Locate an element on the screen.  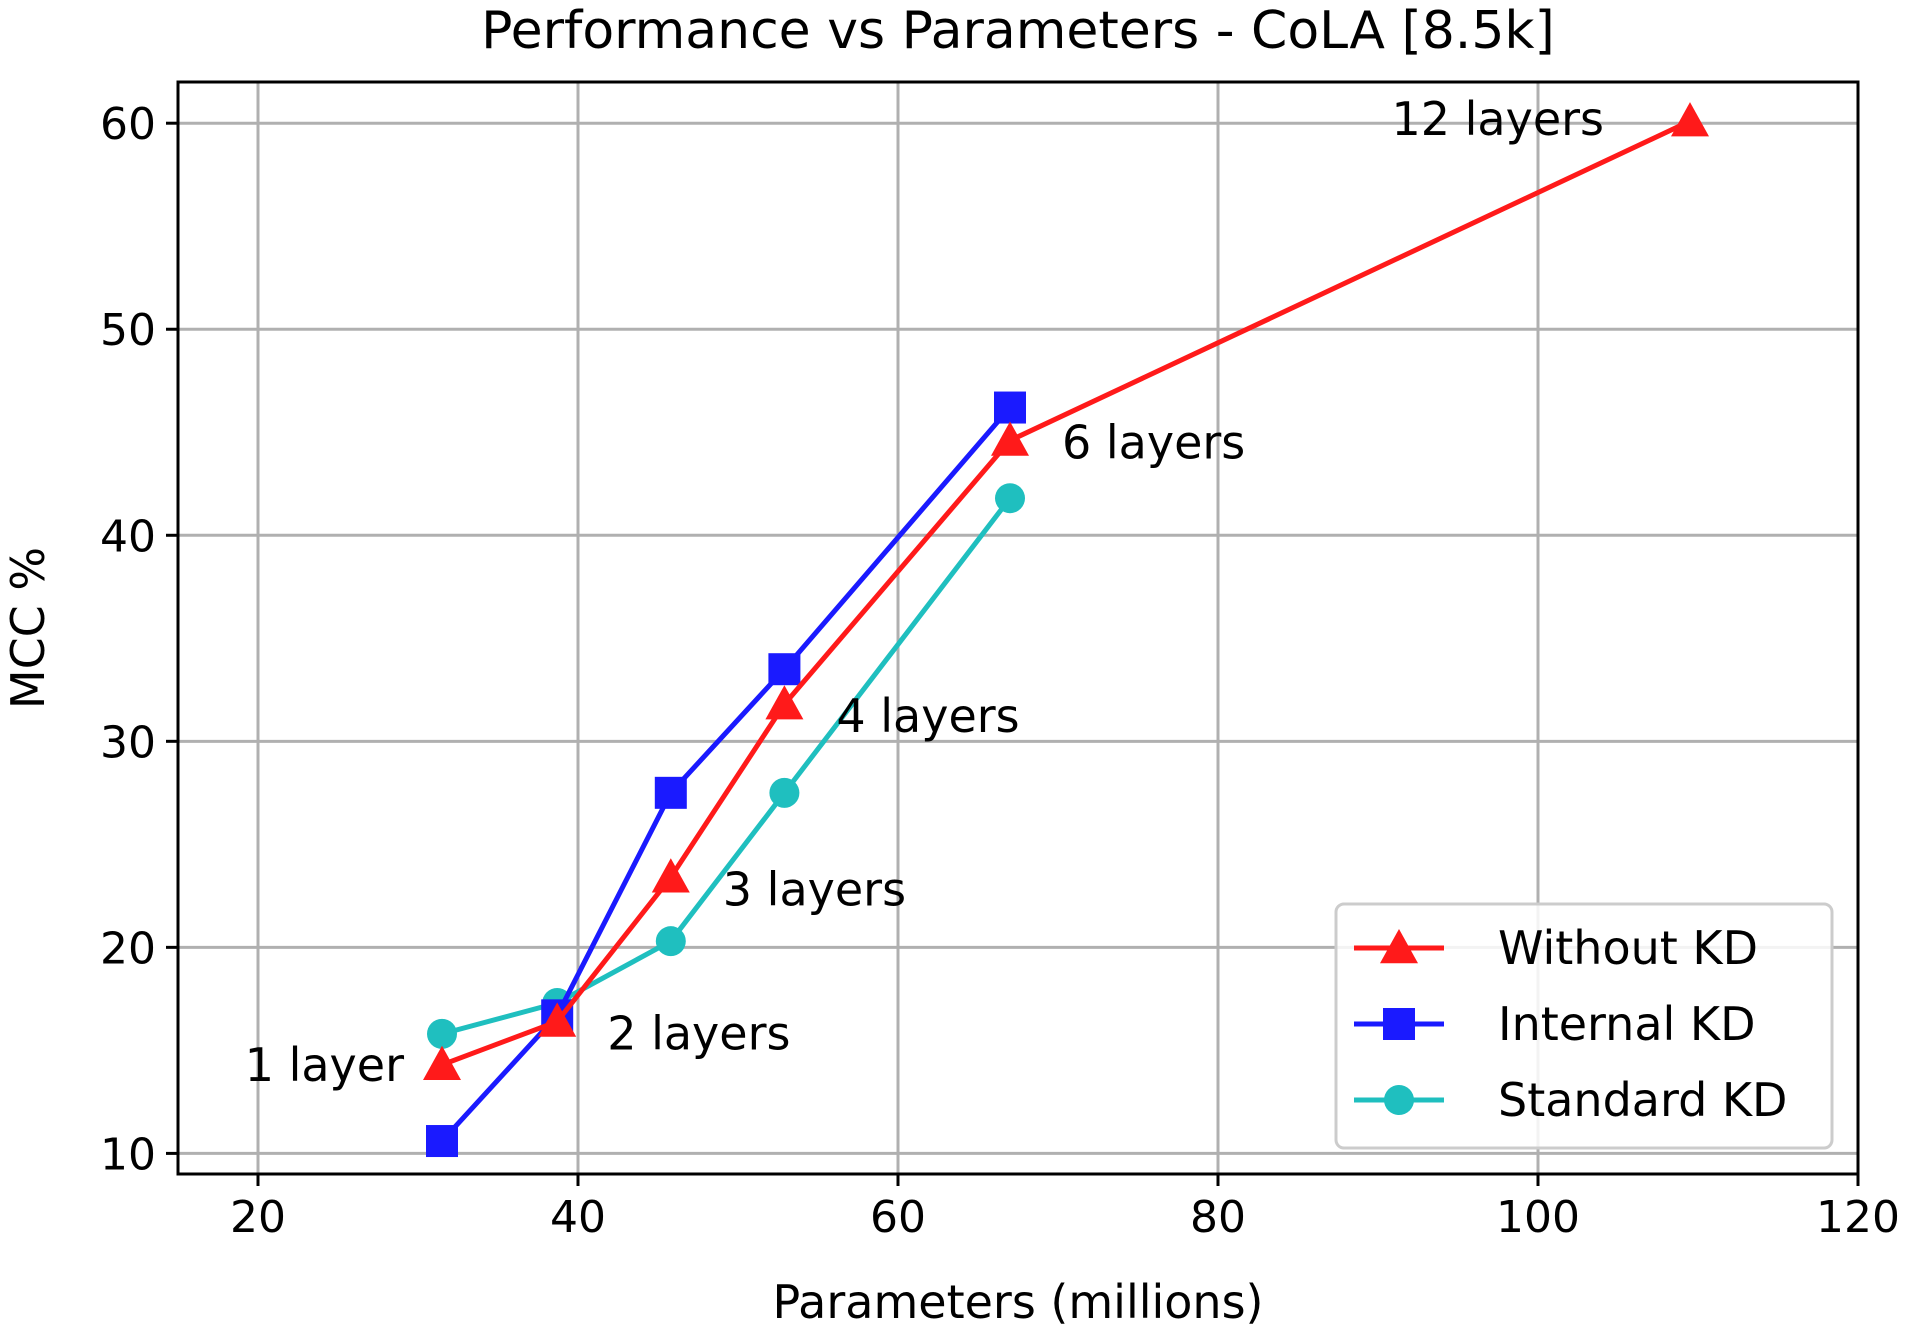
annotation-label: 6 layers is located at coordinates (1153, 443).